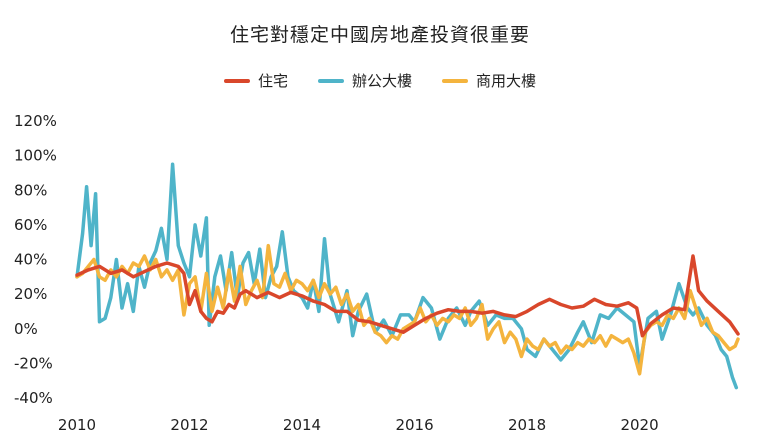 The height and width of the screenshot is (445, 760). What do you see at coordinates (302, 425) in the screenshot?
I see `x-tick-label: 2014` at bounding box center [302, 425].